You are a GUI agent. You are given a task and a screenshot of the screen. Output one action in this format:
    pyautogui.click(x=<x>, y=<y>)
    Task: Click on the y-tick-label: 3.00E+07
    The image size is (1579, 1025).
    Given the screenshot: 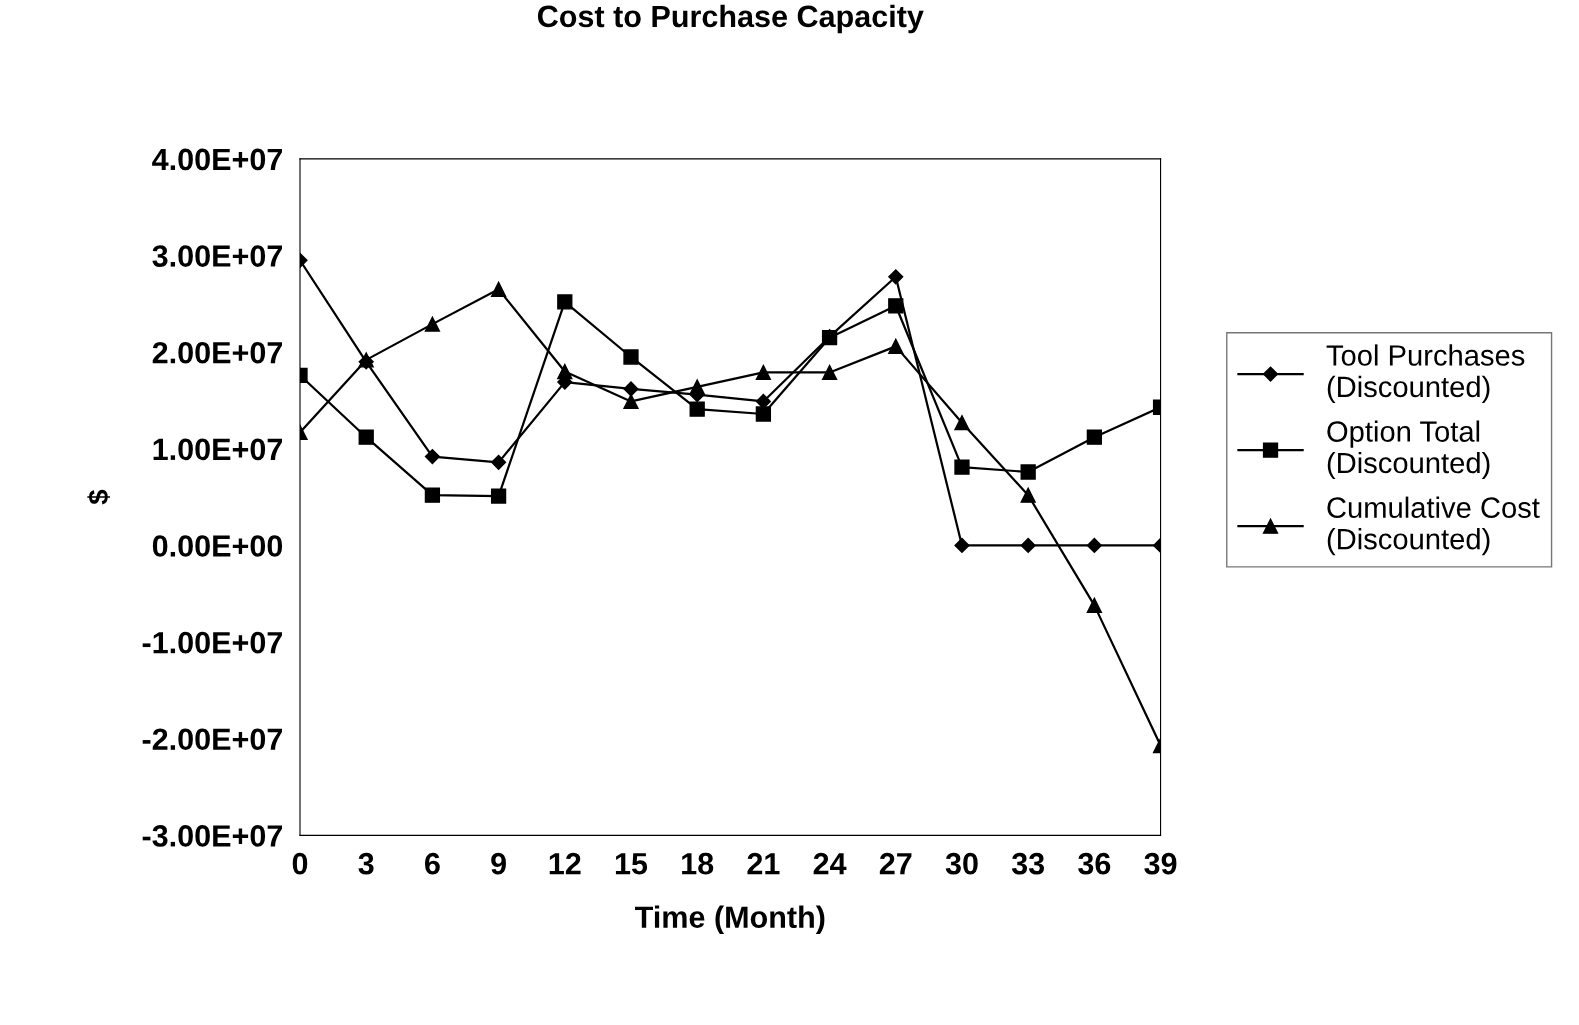 What is the action you would take?
    pyautogui.click(x=217, y=256)
    